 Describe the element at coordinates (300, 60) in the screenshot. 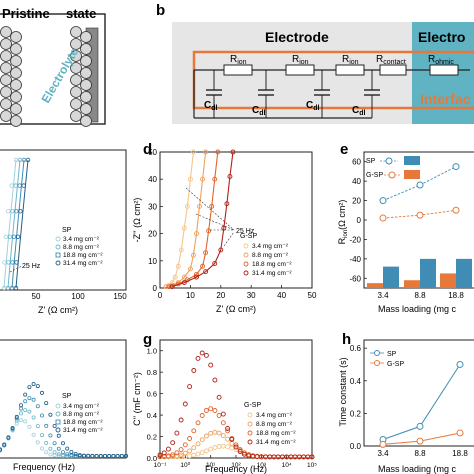

I see `resistor-ion-2-label: Rion` at that location.